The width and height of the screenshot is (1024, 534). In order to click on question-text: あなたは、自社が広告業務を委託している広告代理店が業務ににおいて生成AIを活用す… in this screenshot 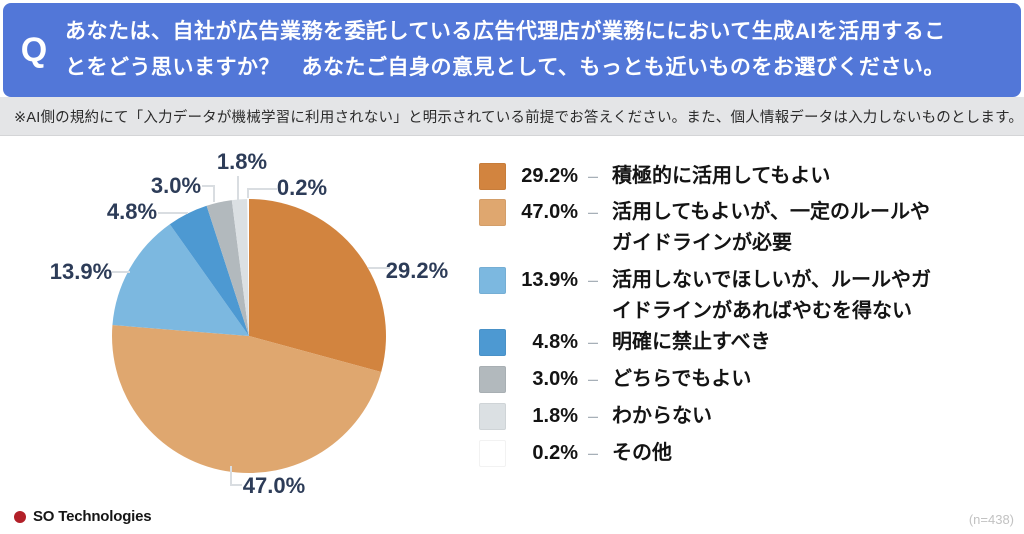, I will do `click(505, 49)`.